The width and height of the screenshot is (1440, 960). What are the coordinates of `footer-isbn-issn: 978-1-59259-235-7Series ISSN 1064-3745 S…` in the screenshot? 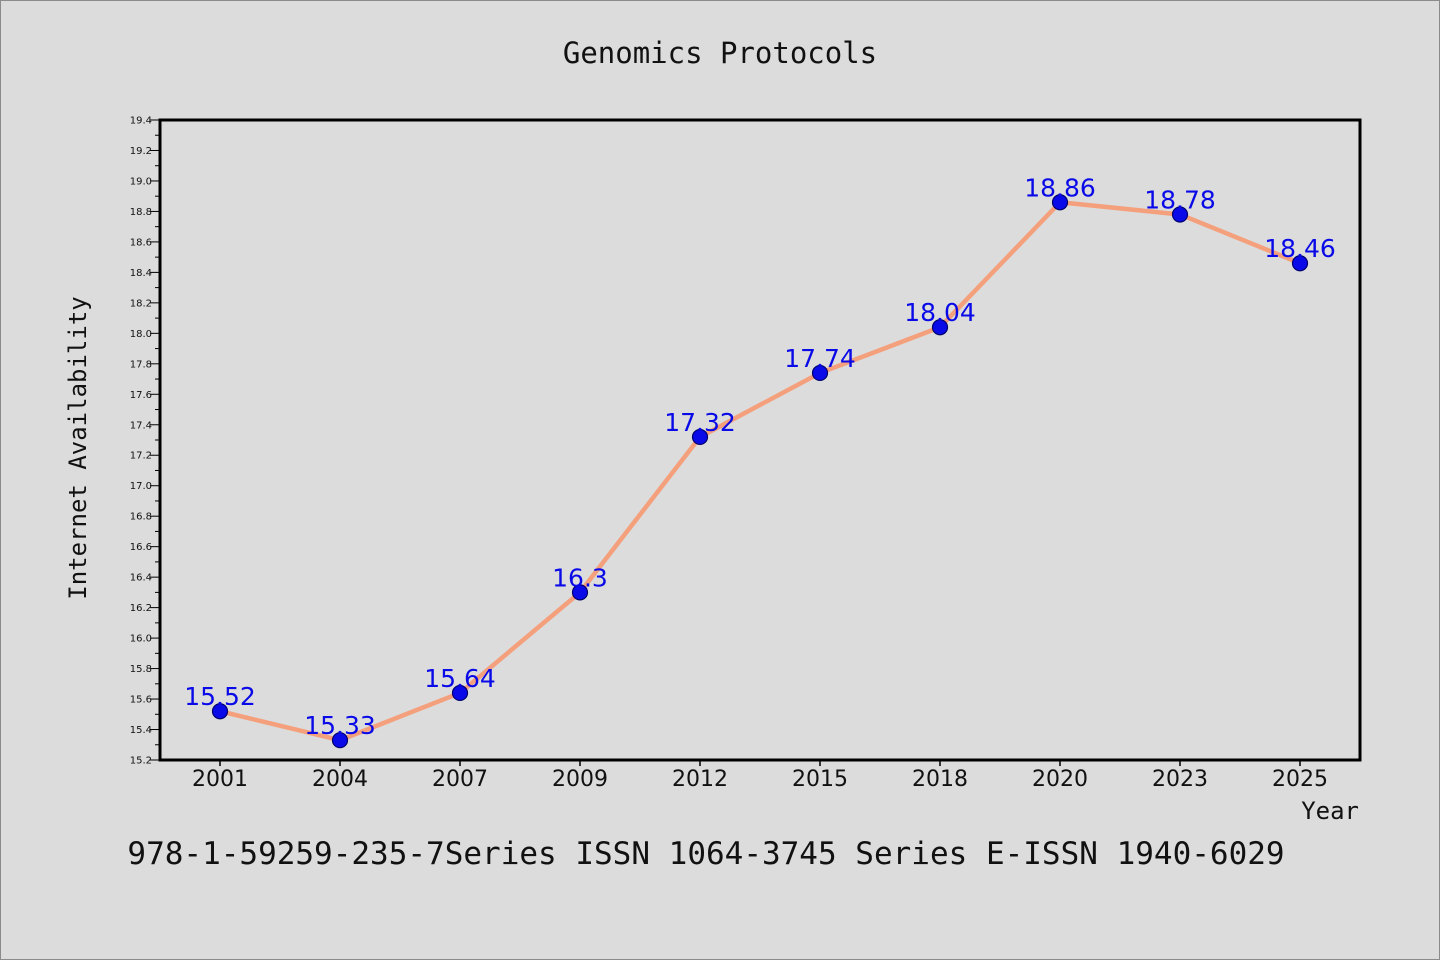 It's located at (705, 854).